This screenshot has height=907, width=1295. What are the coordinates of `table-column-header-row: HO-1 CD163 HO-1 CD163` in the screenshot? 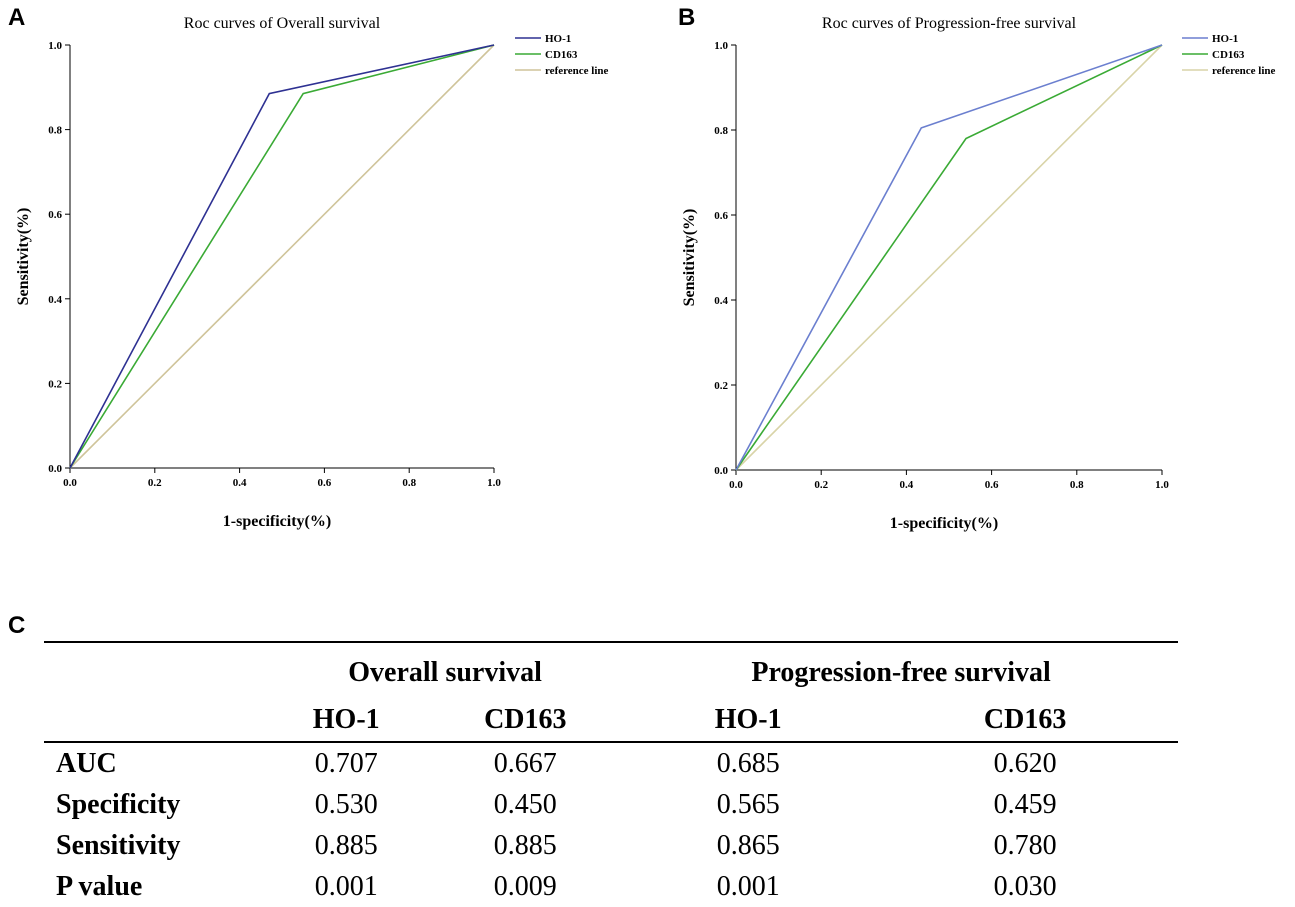 It's located at (611, 721).